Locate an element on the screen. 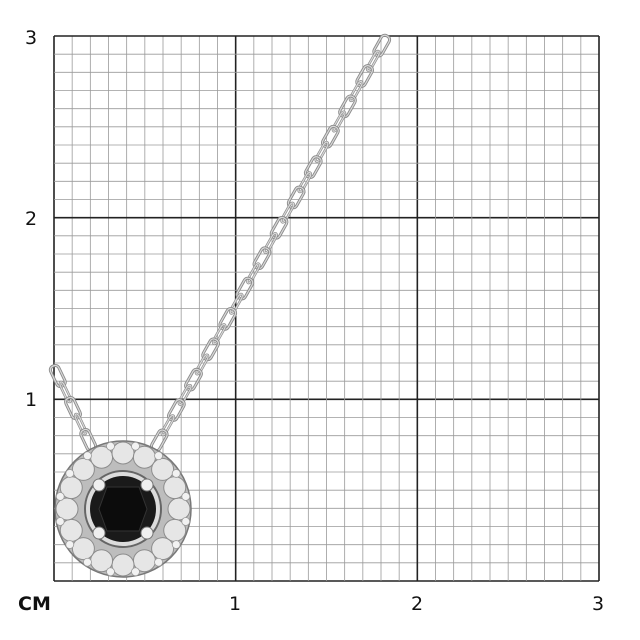 The image size is (640, 640). unit-label: CM is located at coordinates (34, 604).